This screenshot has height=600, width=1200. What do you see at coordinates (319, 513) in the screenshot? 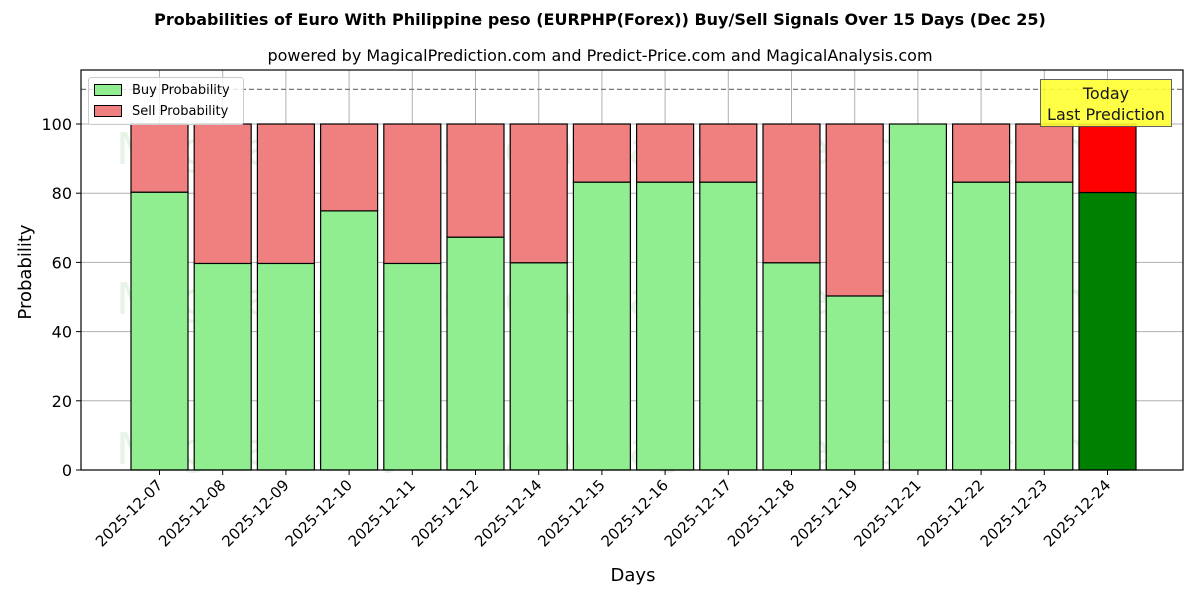
I see `x-tick-label: 2025-12-10` at bounding box center [319, 513].